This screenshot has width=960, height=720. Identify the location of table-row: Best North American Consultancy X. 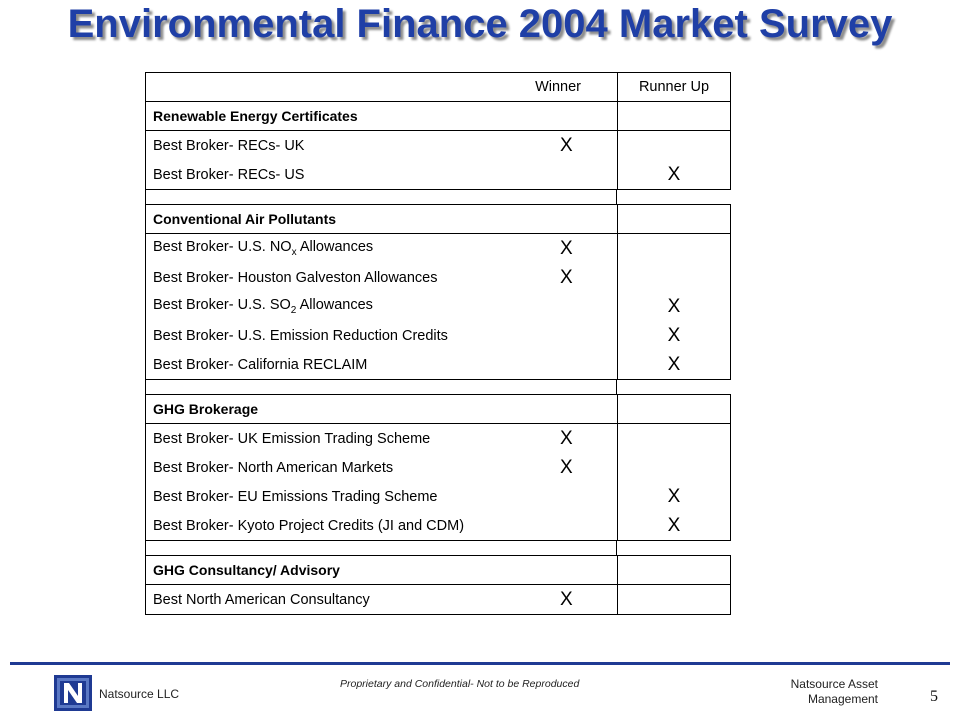
(438, 600).